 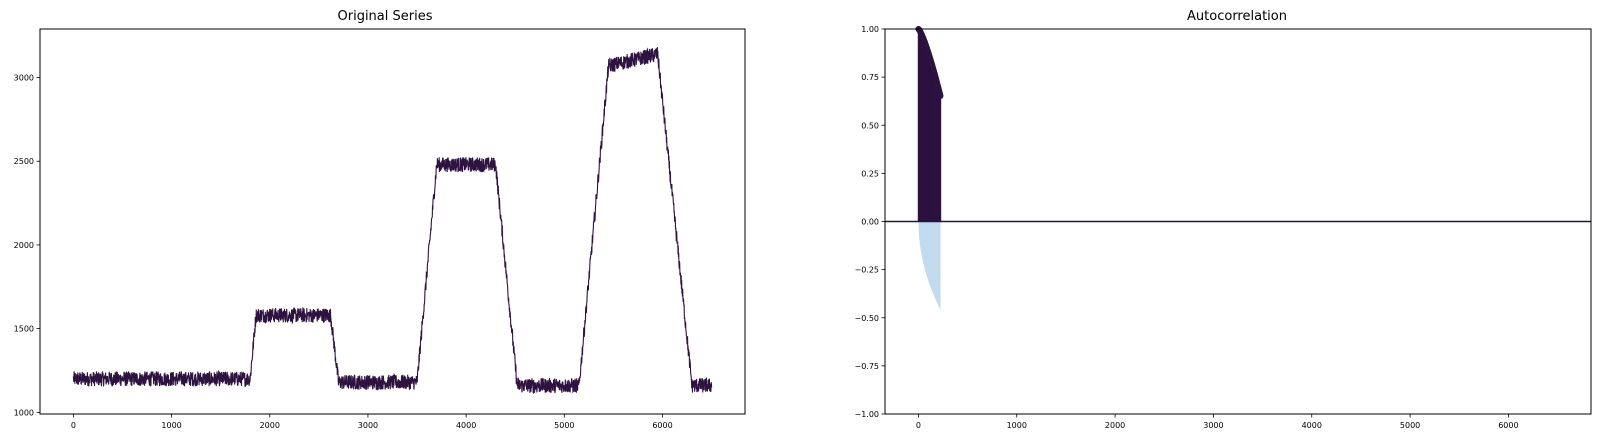 I want to click on original-series-xtick-label: 3000, so click(x=368, y=425).